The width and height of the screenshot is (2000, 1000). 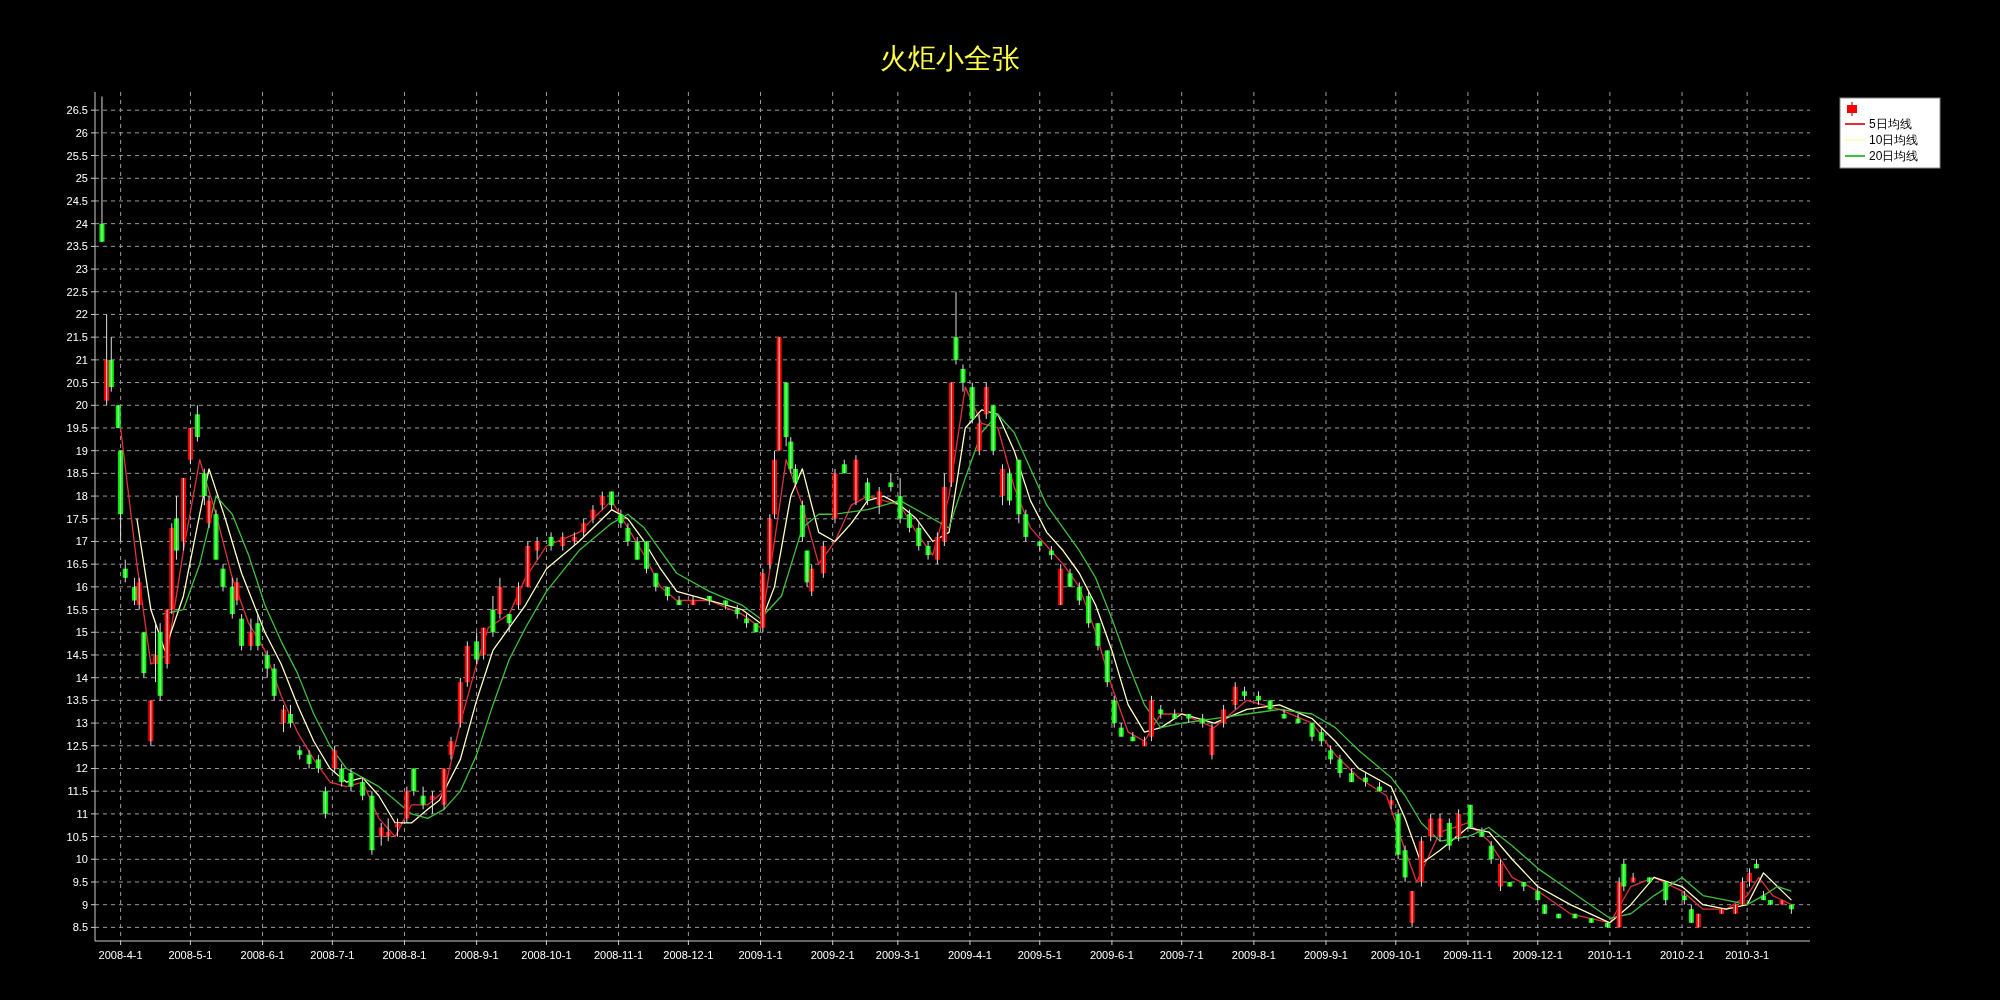 What do you see at coordinates (77, 518) in the screenshot?
I see `y-tick-label: 17.5` at bounding box center [77, 518].